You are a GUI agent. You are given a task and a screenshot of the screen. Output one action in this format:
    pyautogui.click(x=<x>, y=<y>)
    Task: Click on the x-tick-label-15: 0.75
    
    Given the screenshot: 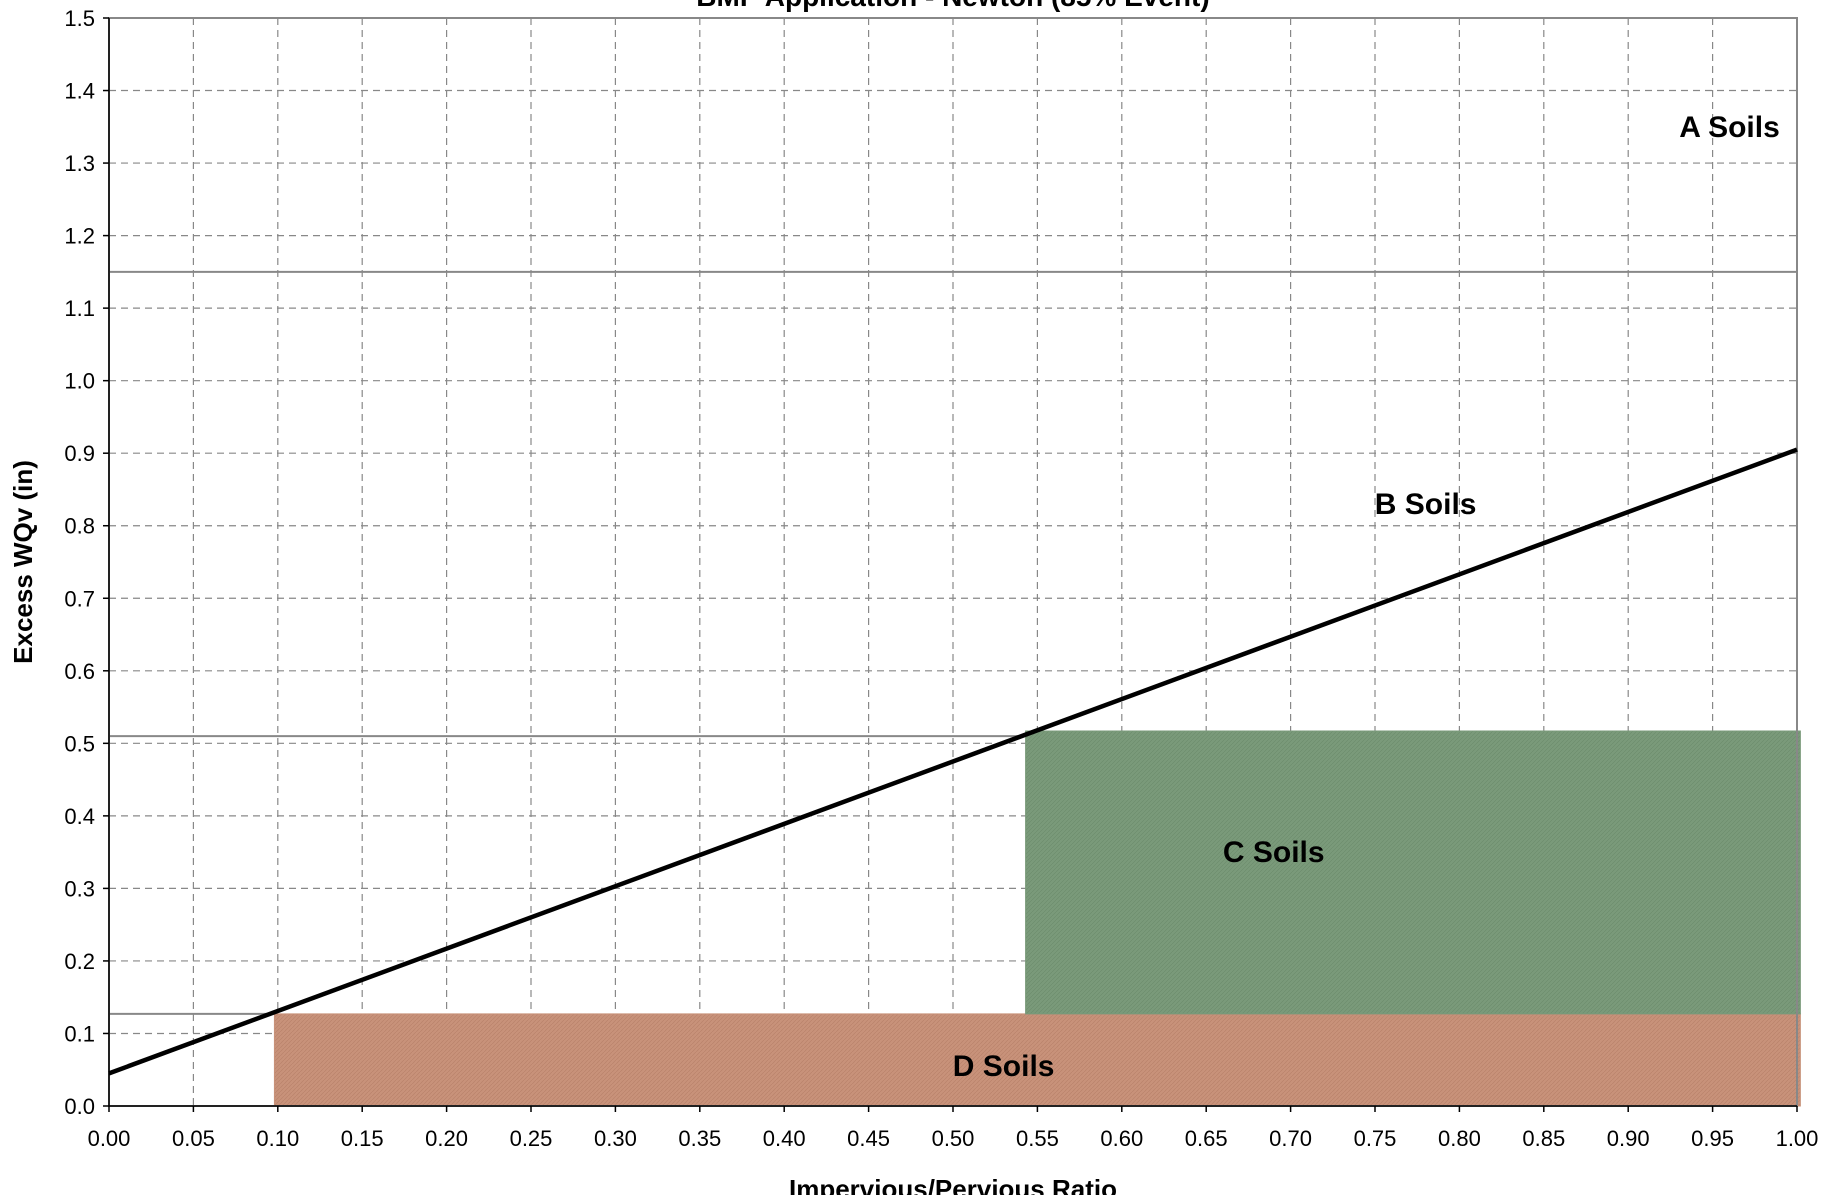 What is the action you would take?
    pyautogui.click(x=1375, y=1138)
    